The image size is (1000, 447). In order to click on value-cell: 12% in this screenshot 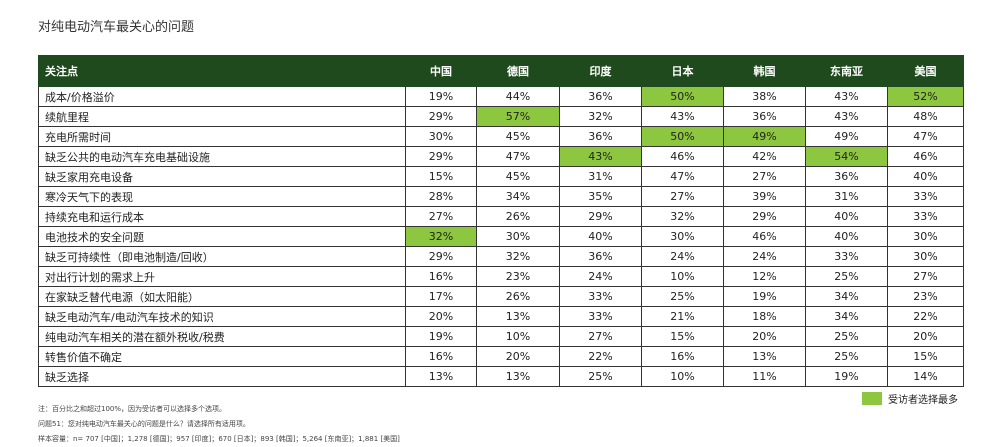, I will do `click(764, 276)`.